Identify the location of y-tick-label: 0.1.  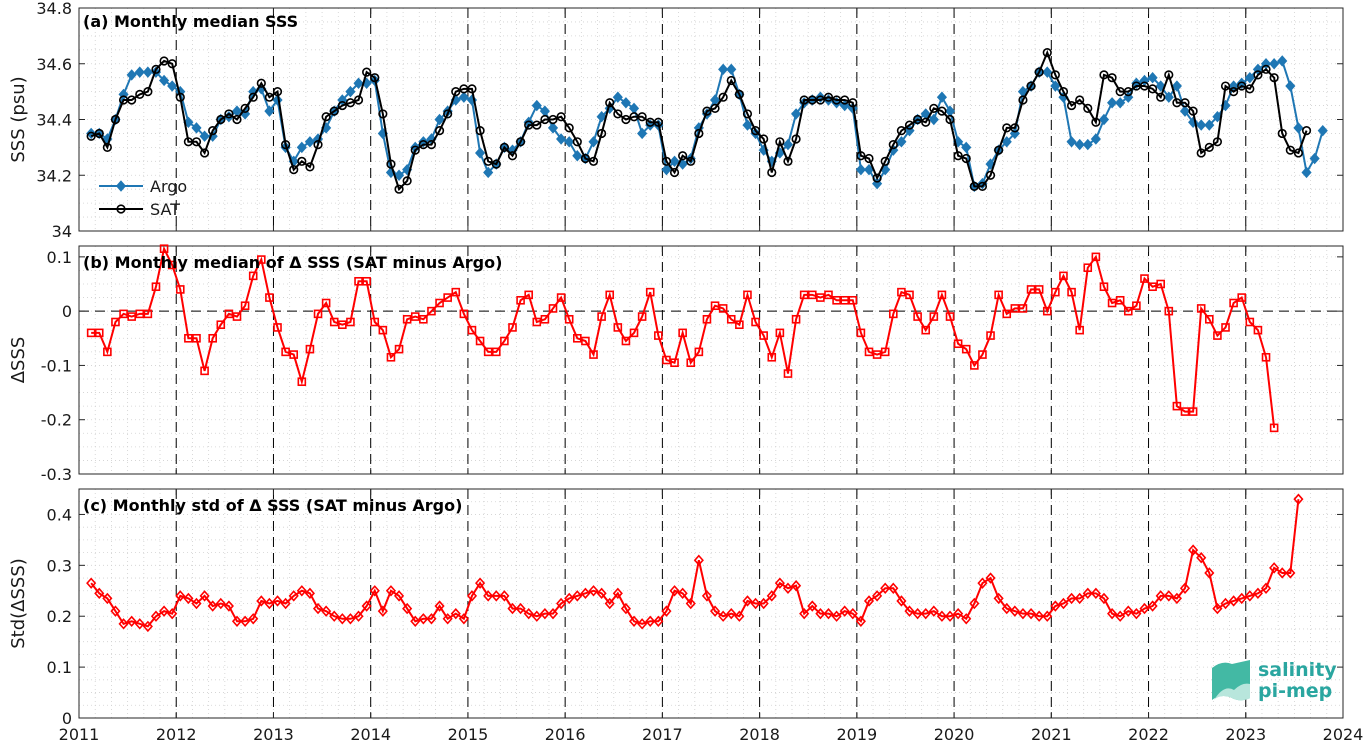
(59, 667).